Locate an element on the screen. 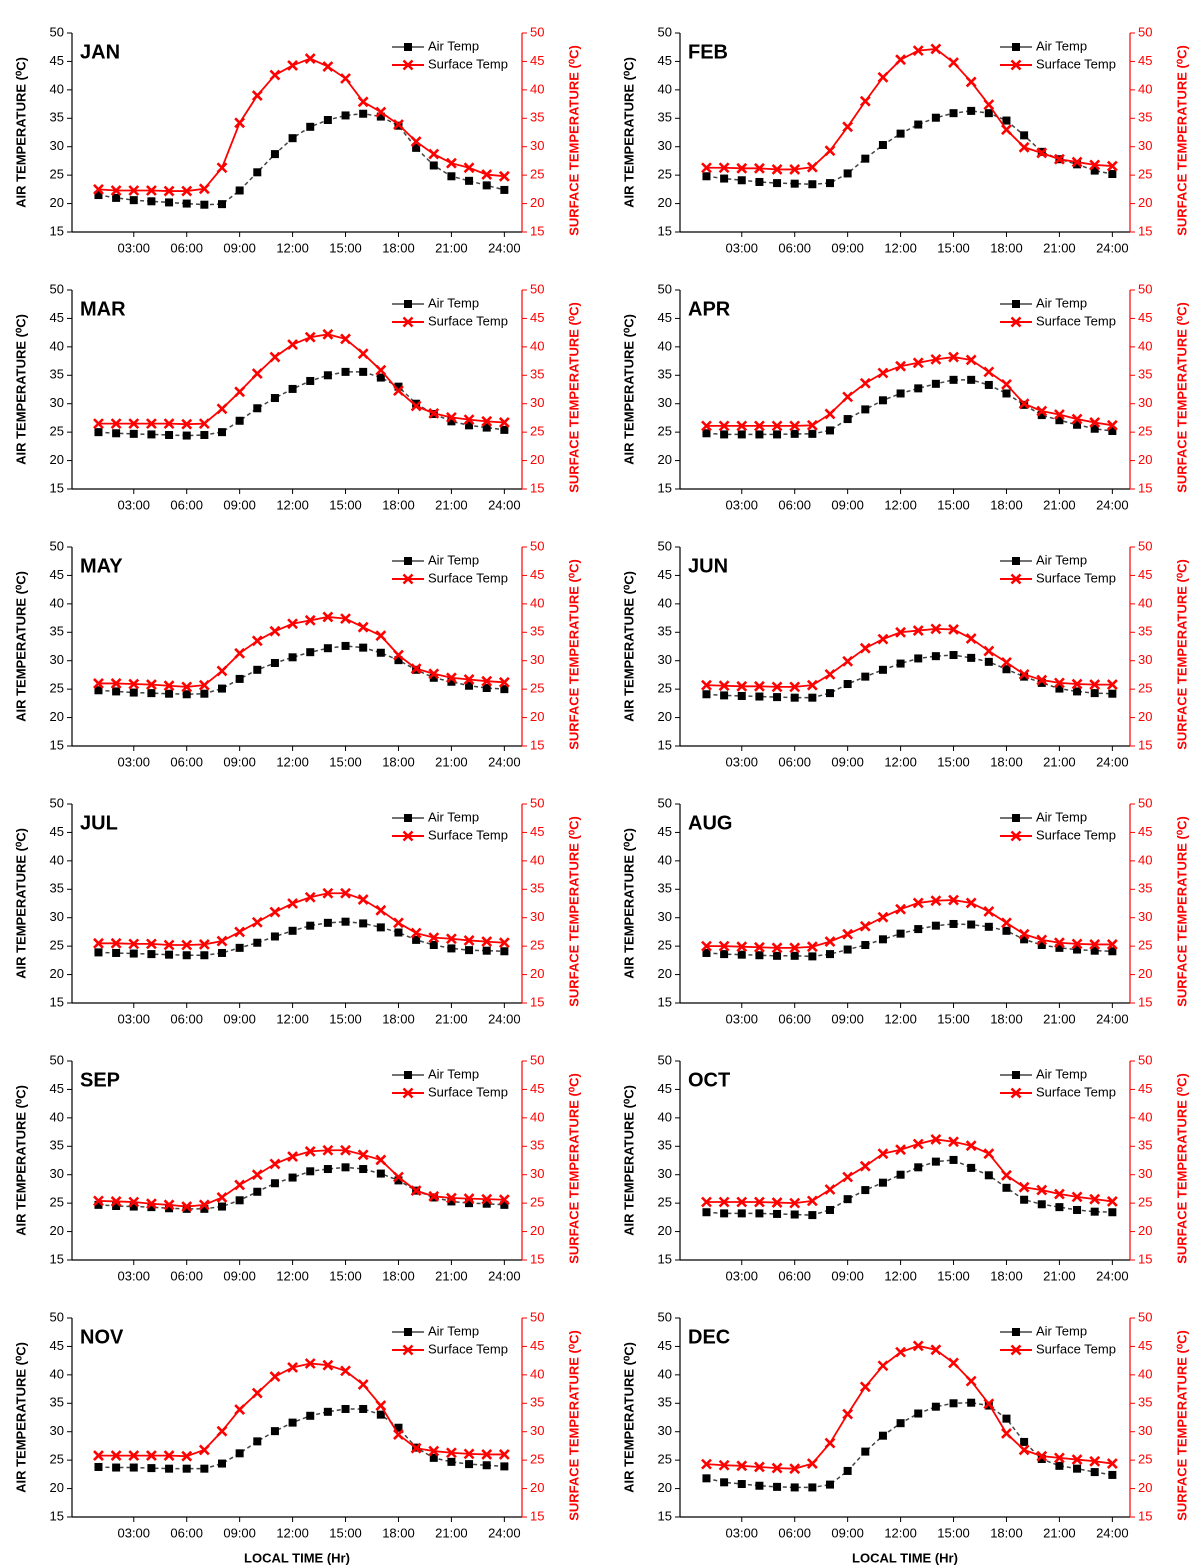  x-axis-label: LOCAL TIME (Hr) is located at coordinates (297, 1557).